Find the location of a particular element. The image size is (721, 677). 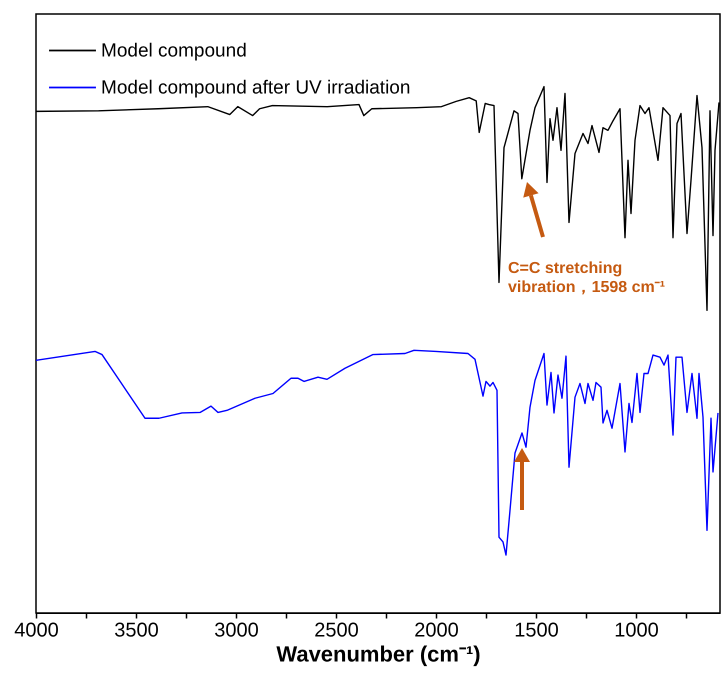

x-tick-label: 3000 is located at coordinates (236, 631).